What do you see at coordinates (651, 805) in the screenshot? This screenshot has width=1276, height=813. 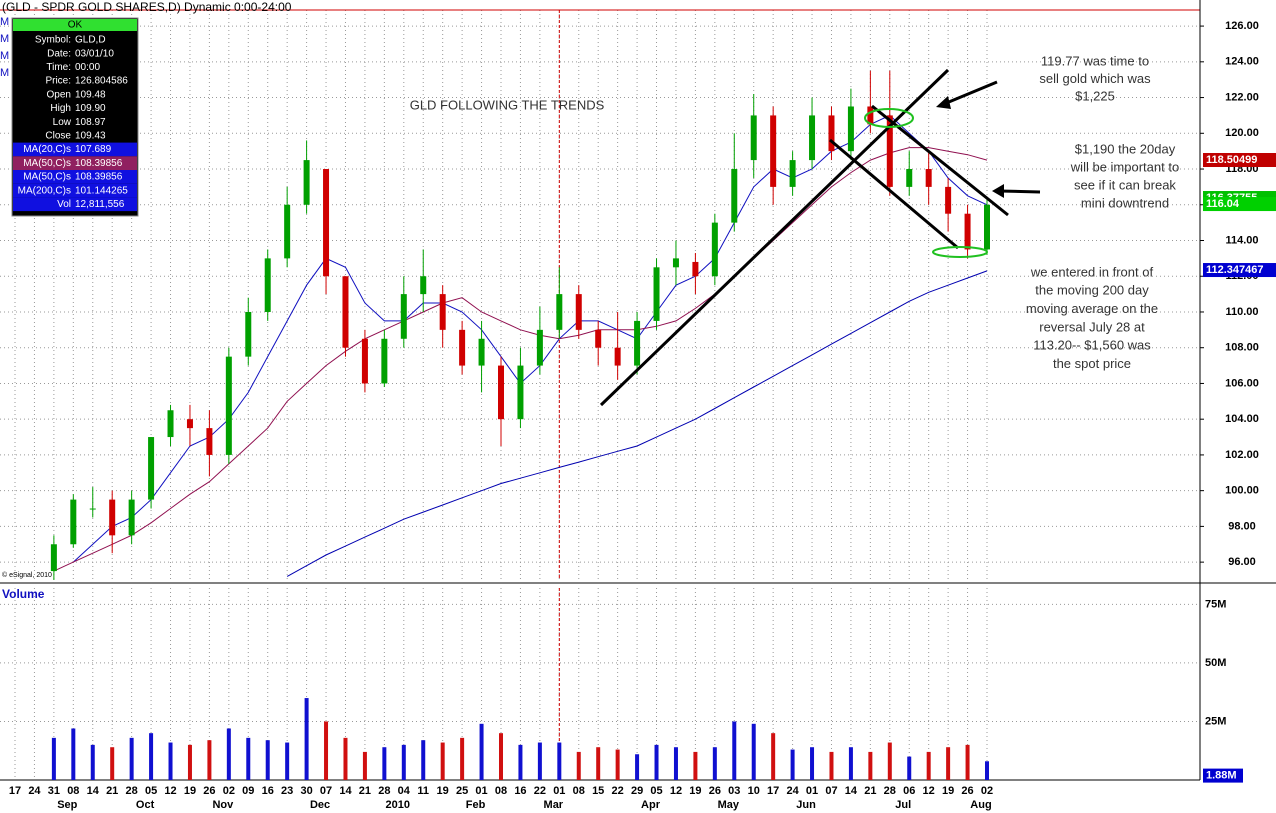 I see `month-label: Apr` at bounding box center [651, 805].